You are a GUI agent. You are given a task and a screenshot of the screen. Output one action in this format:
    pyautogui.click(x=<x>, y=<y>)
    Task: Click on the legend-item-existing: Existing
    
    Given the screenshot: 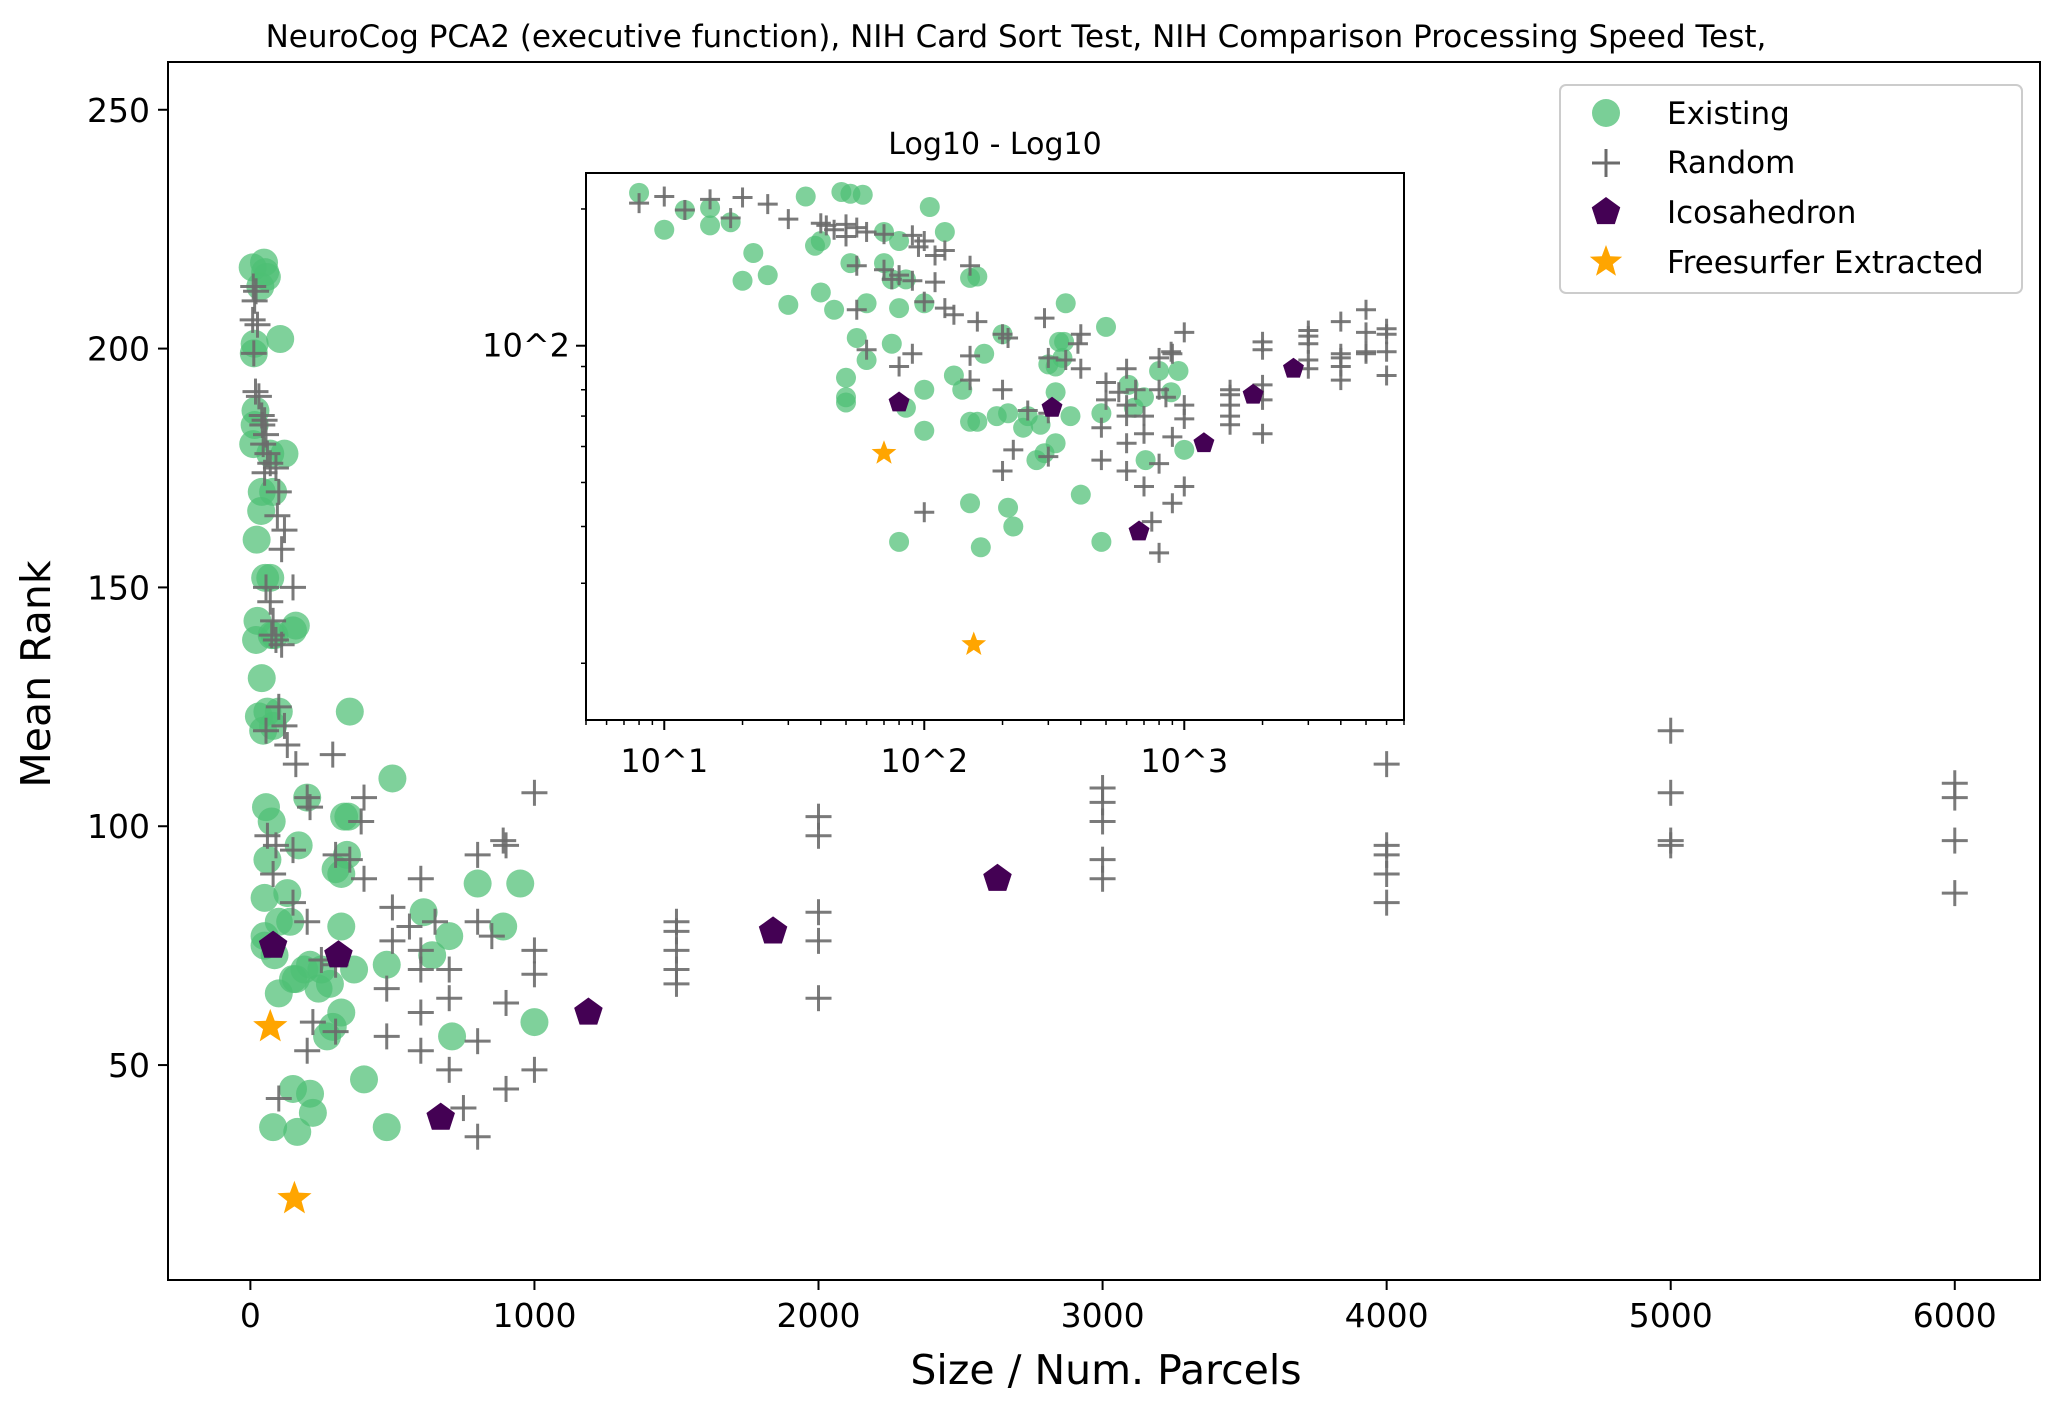 What is the action you would take?
    pyautogui.click(x=1691, y=114)
    